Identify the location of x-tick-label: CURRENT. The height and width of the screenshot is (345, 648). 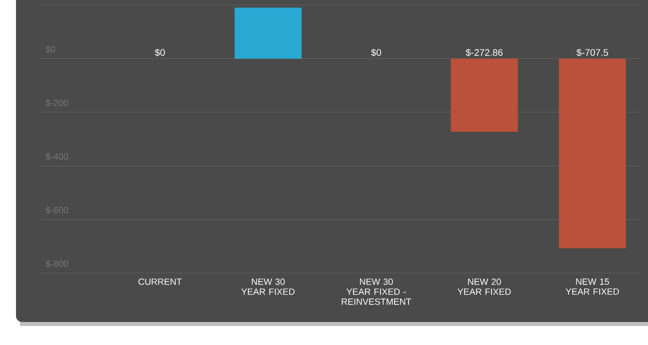
(160, 281).